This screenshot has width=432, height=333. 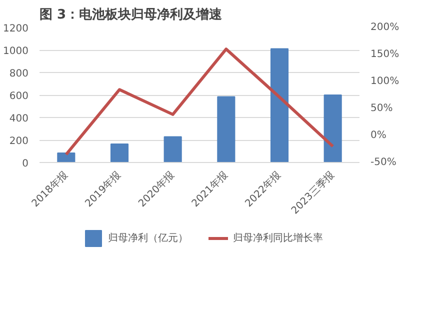 What do you see at coordinates (385, 27) in the screenshot?
I see `y2-tick-label: 200%` at bounding box center [385, 27].